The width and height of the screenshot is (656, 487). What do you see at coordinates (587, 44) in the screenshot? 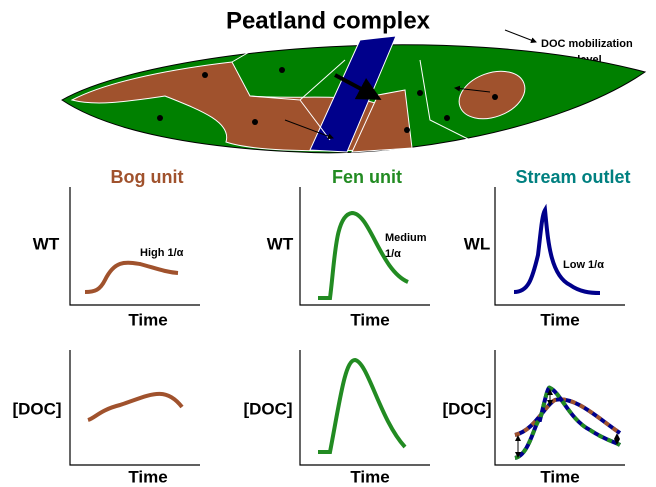
I see `legend-arrow-label: DOC mobilization` at bounding box center [587, 44].